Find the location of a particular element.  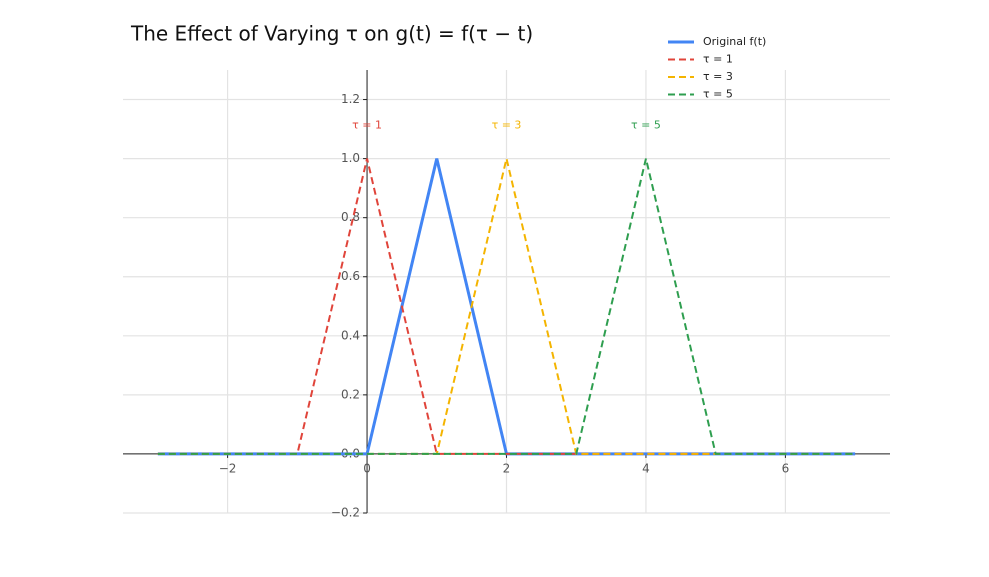

annotation: τ = 5 is located at coordinates (646, 125).